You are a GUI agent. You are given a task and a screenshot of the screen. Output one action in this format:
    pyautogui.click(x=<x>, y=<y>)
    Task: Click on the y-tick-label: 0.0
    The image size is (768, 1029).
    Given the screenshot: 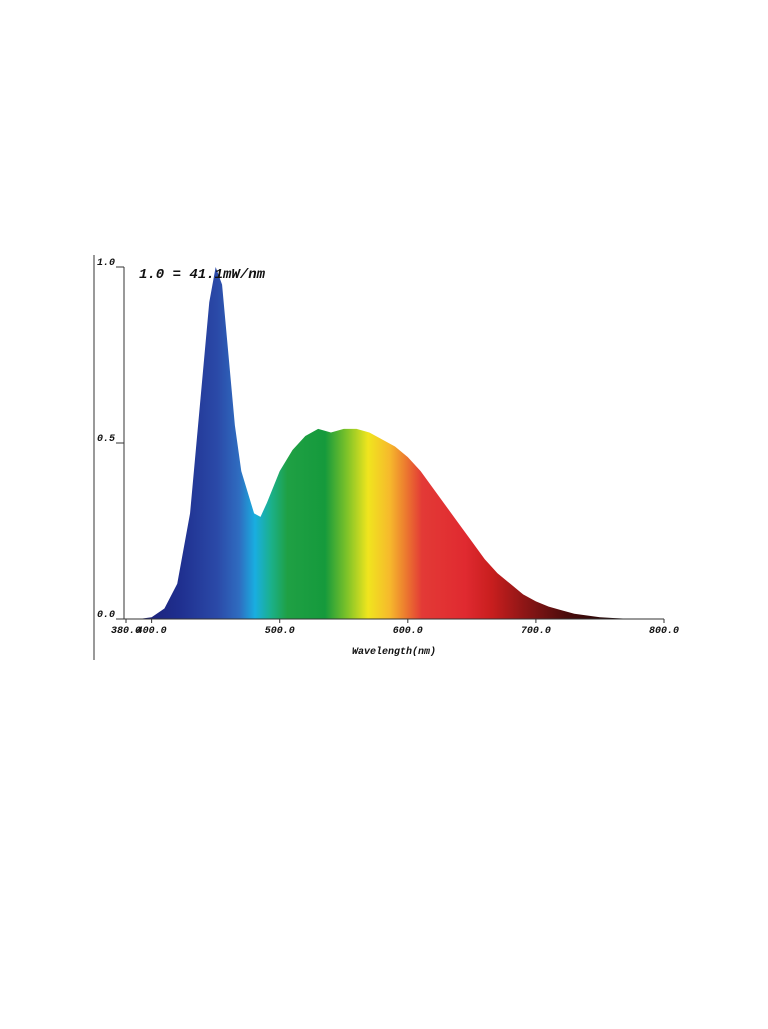 What is the action you would take?
    pyautogui.click(x=106, y=615)
    